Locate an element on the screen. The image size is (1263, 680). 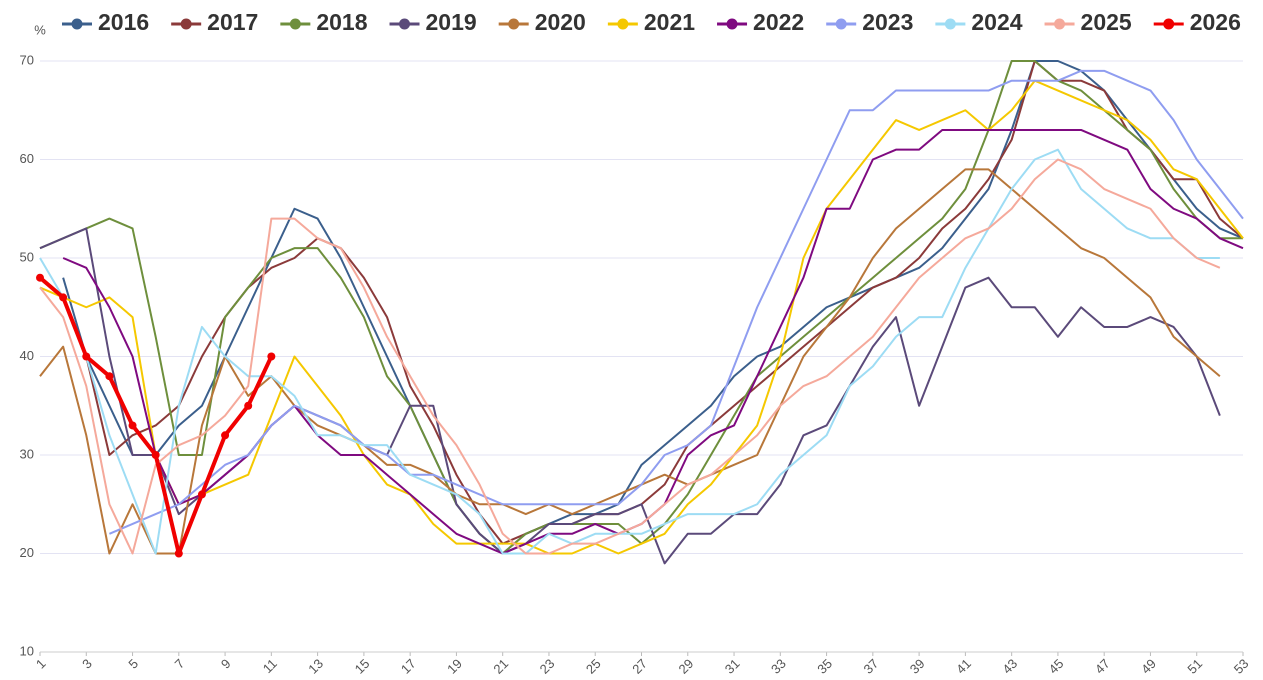
x-tick-label: 19 is located at coordinates (454, 666).